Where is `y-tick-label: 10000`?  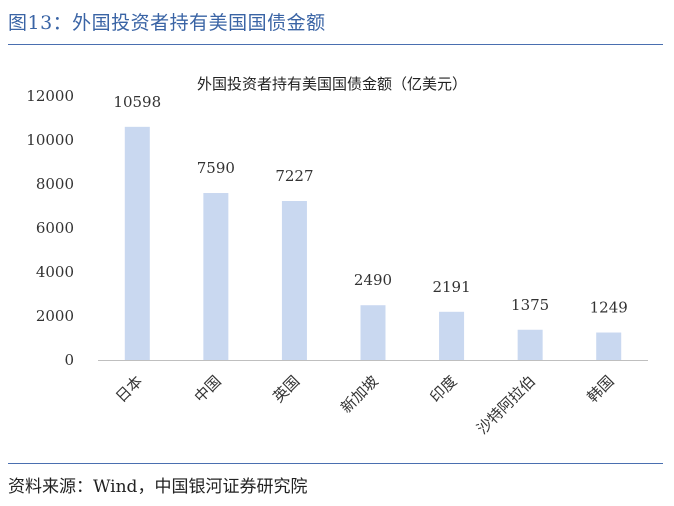 y-tick-label: 10000 is located at coordinates (50, 140).